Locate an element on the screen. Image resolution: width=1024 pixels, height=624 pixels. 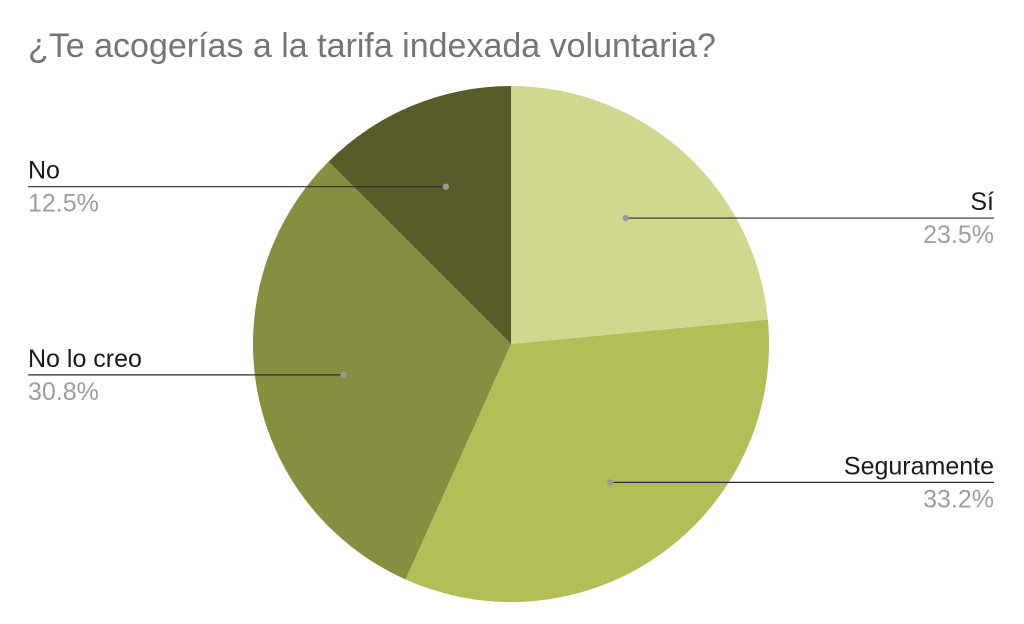
slice-label-no-lo-creo: No lo creo is located at coordinates (85, 359).